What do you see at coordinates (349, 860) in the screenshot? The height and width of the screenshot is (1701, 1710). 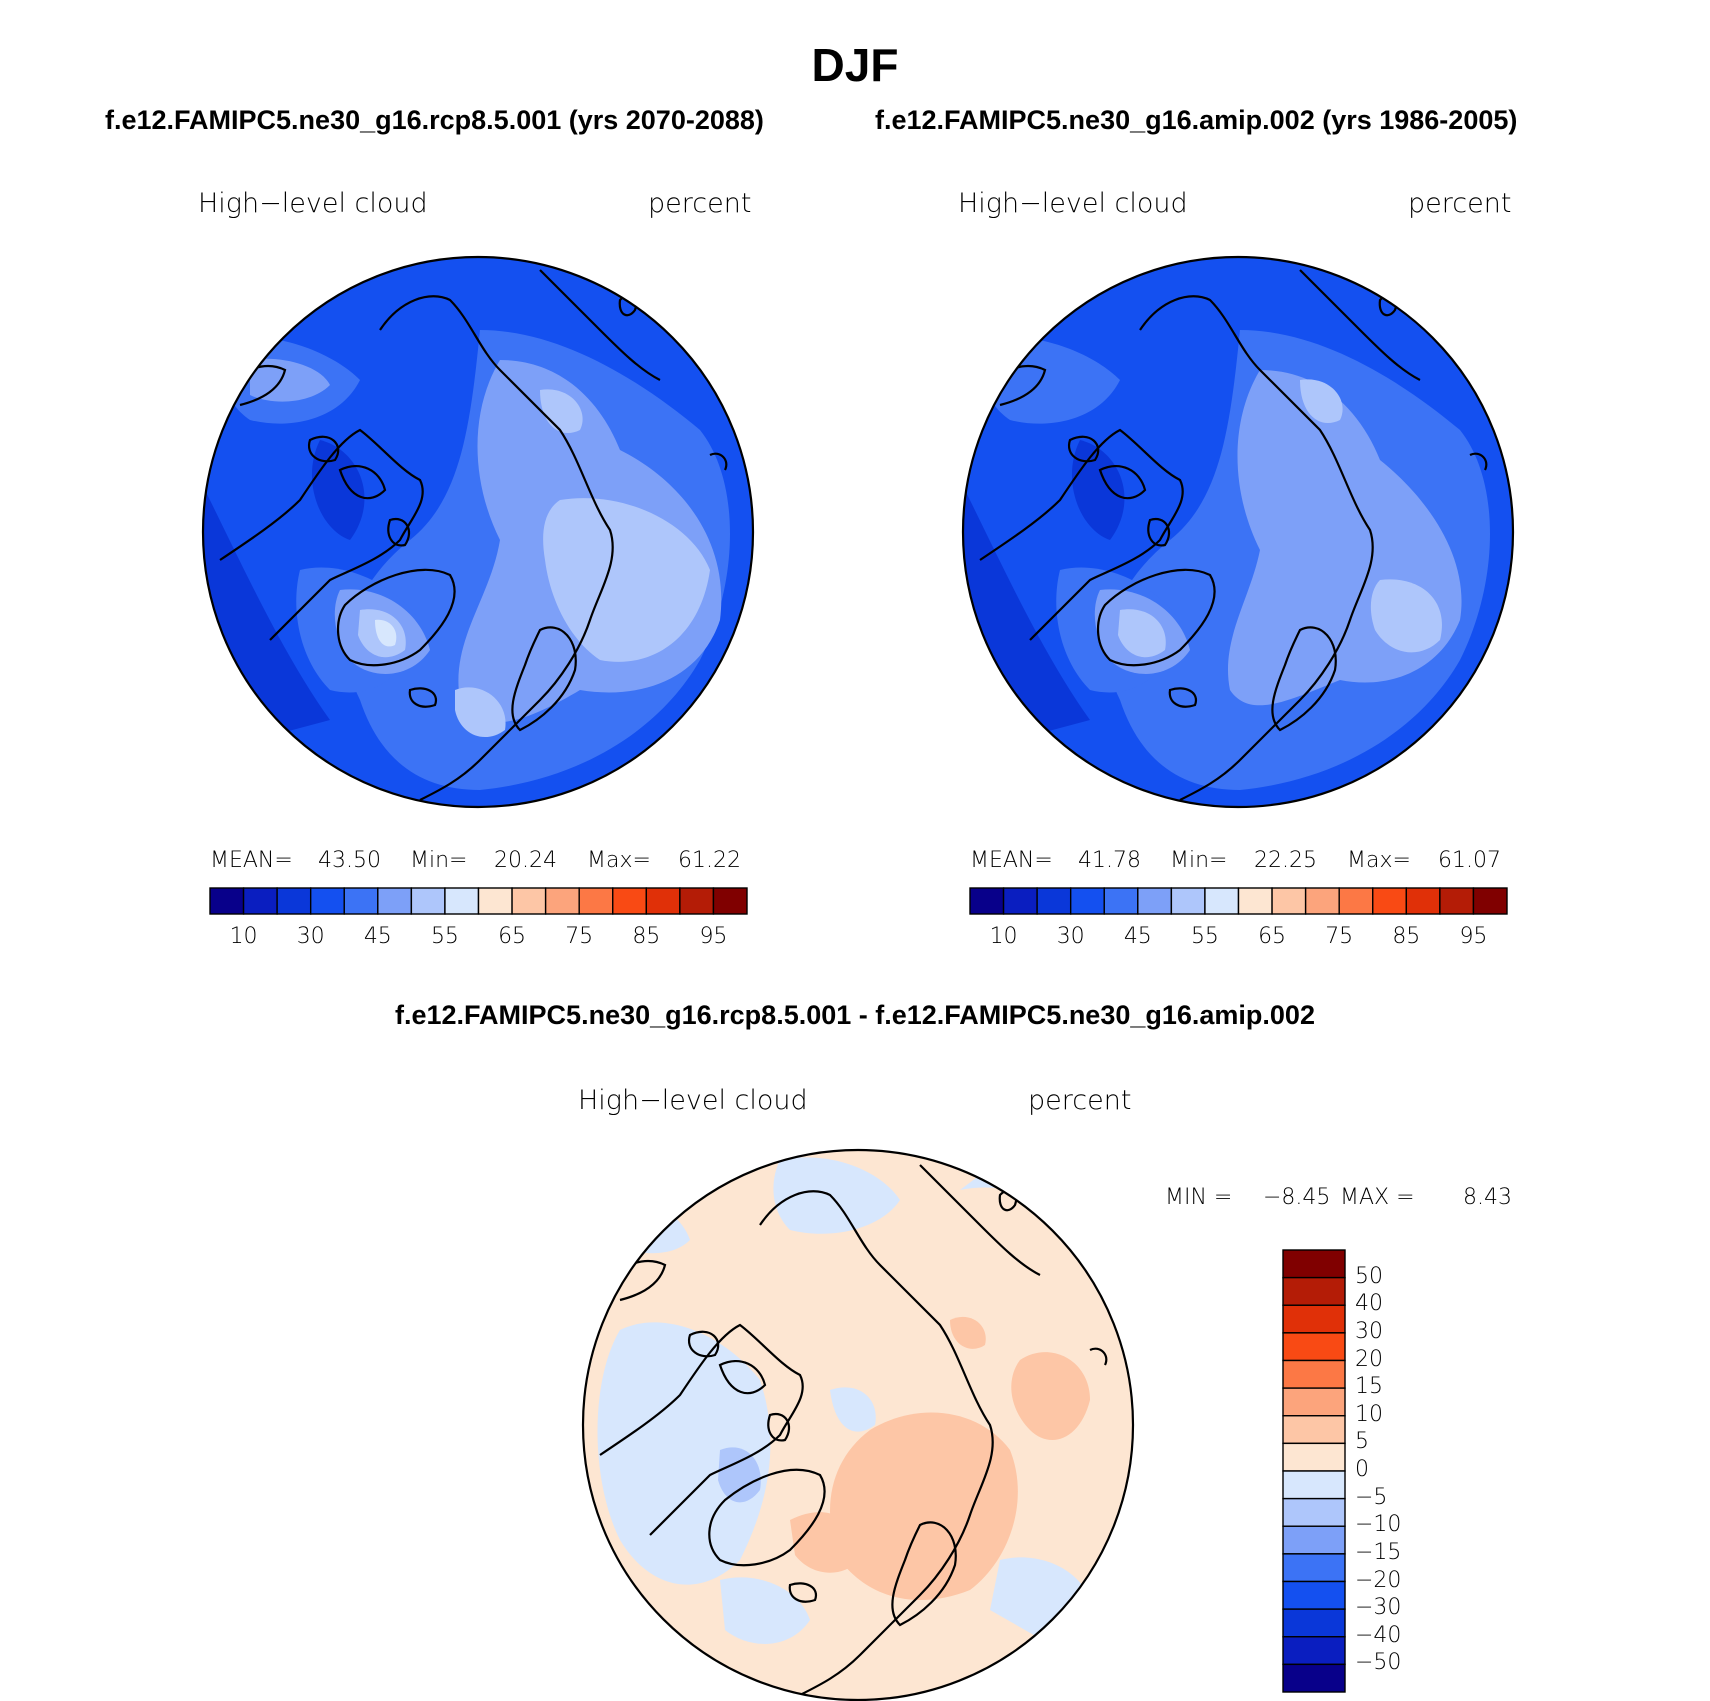 I see `panel1-mean: 43.50` at bounding box center [349, 860].